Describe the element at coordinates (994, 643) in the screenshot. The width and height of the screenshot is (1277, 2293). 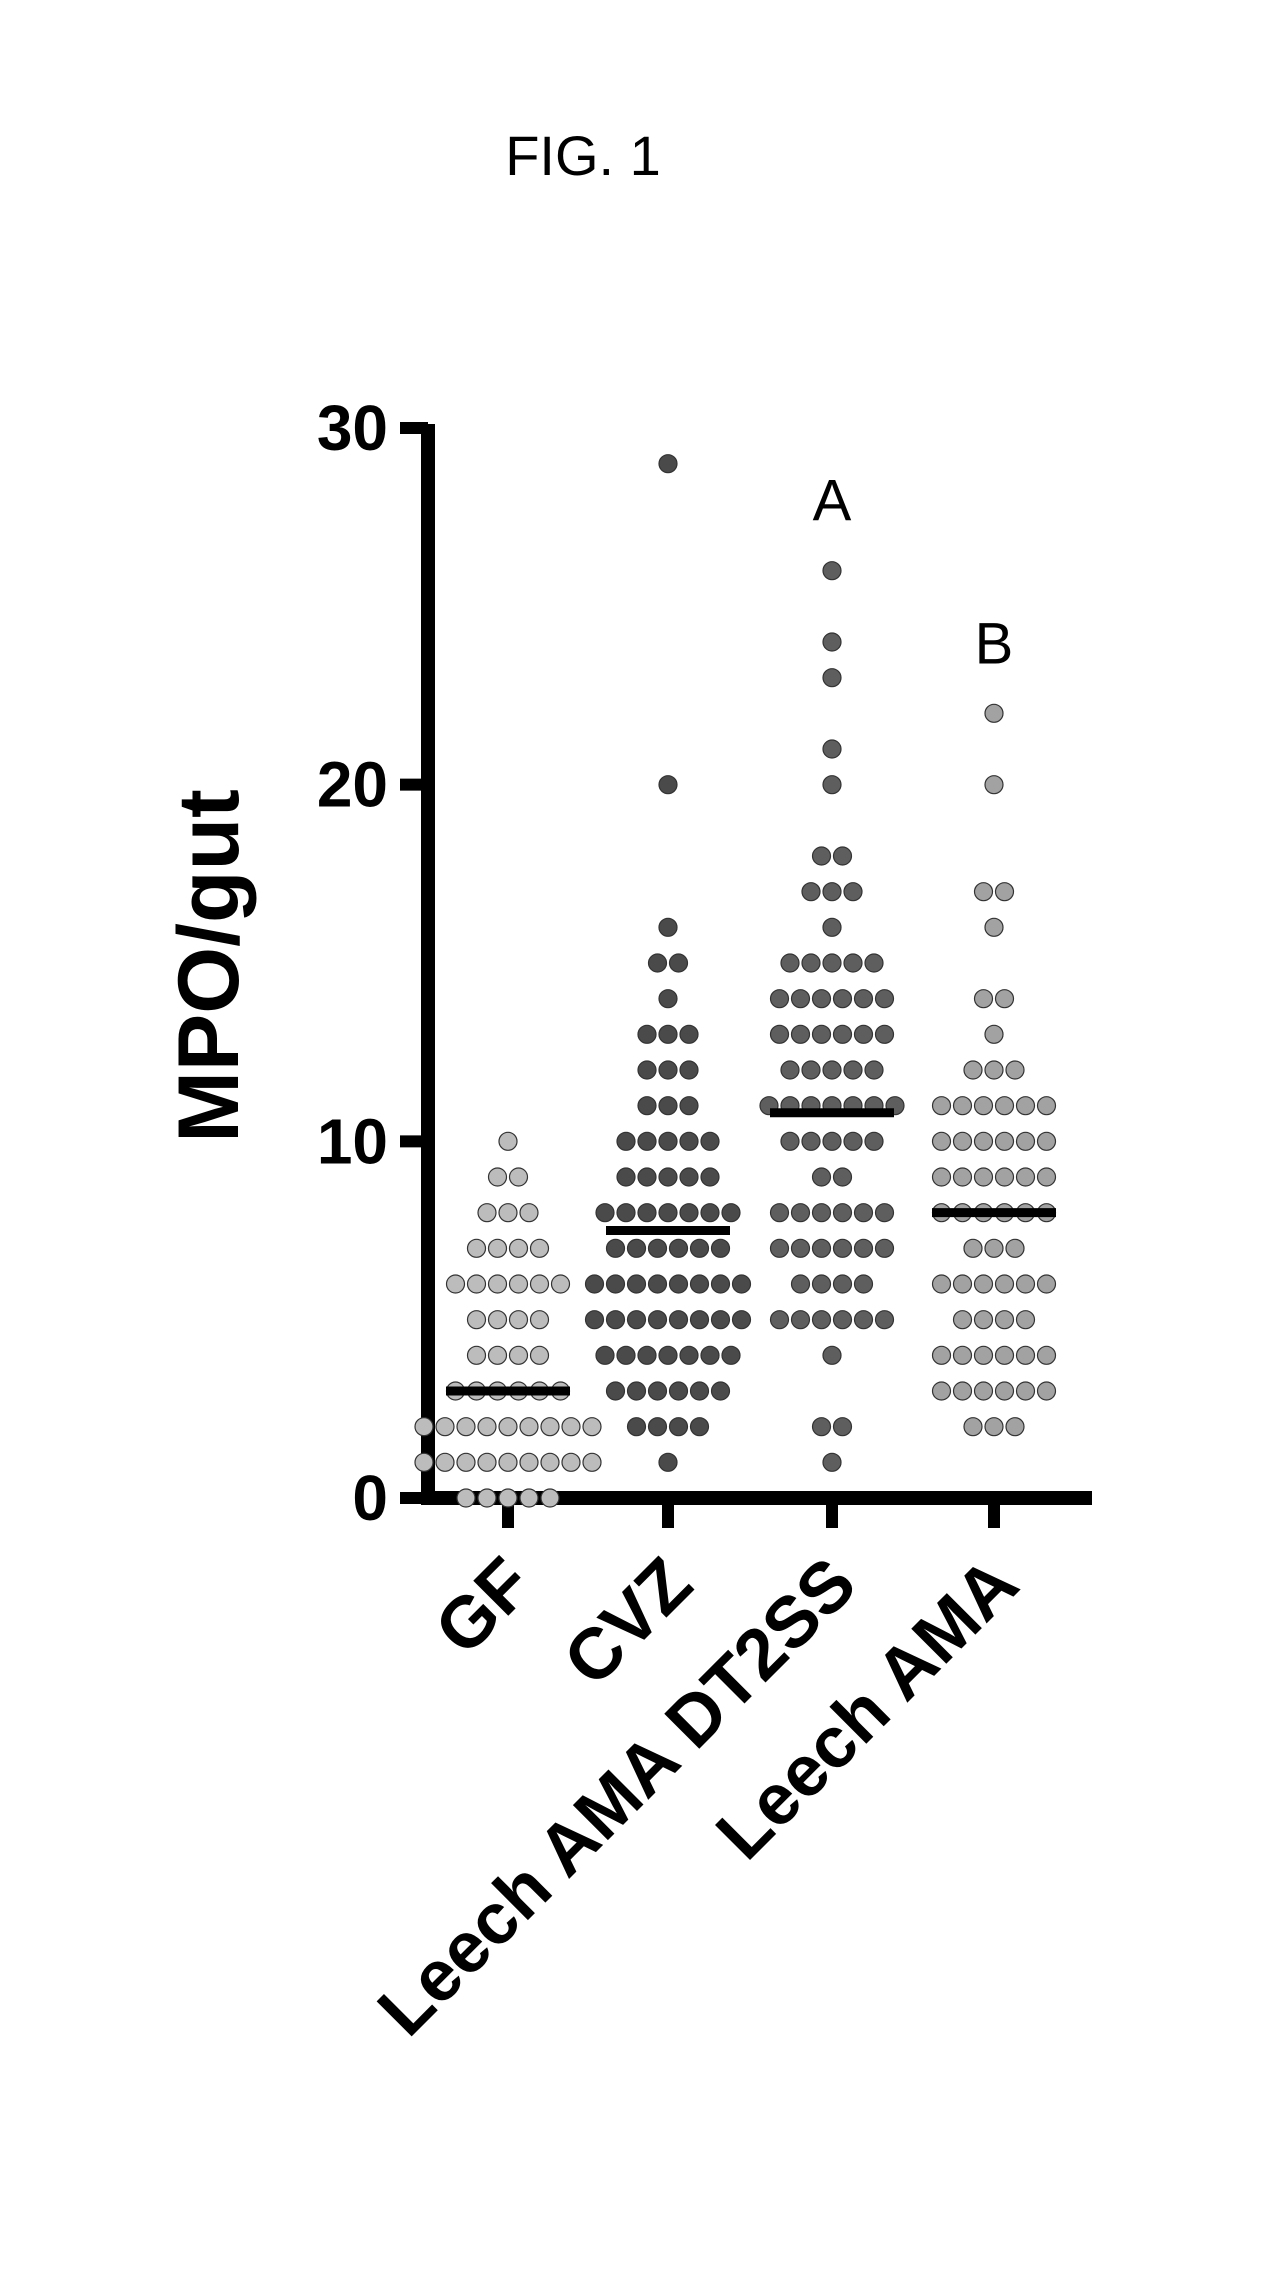
I see `series-annotation: B` at that location.